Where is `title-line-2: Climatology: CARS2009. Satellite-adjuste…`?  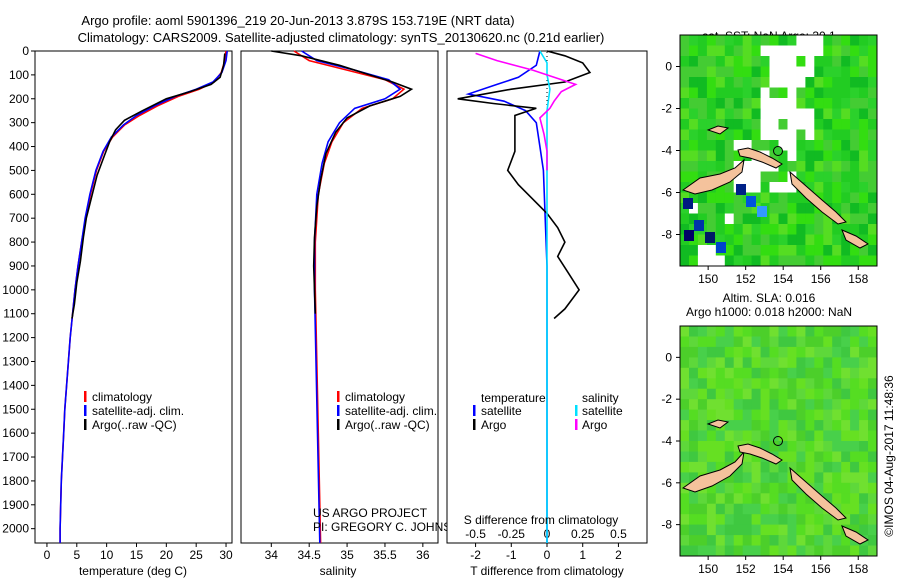 title-line-2: Climatology: CARS2009. Satellite-adjuste… is located at coordinates (341, 37).